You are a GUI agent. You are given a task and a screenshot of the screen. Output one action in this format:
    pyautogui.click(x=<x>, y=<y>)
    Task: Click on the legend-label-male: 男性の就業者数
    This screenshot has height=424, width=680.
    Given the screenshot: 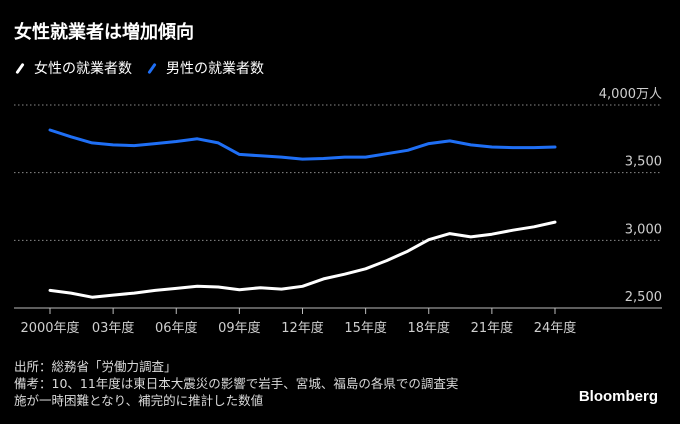 What is the action you would take?
    pyautogui.click(x=215, y=69)
    